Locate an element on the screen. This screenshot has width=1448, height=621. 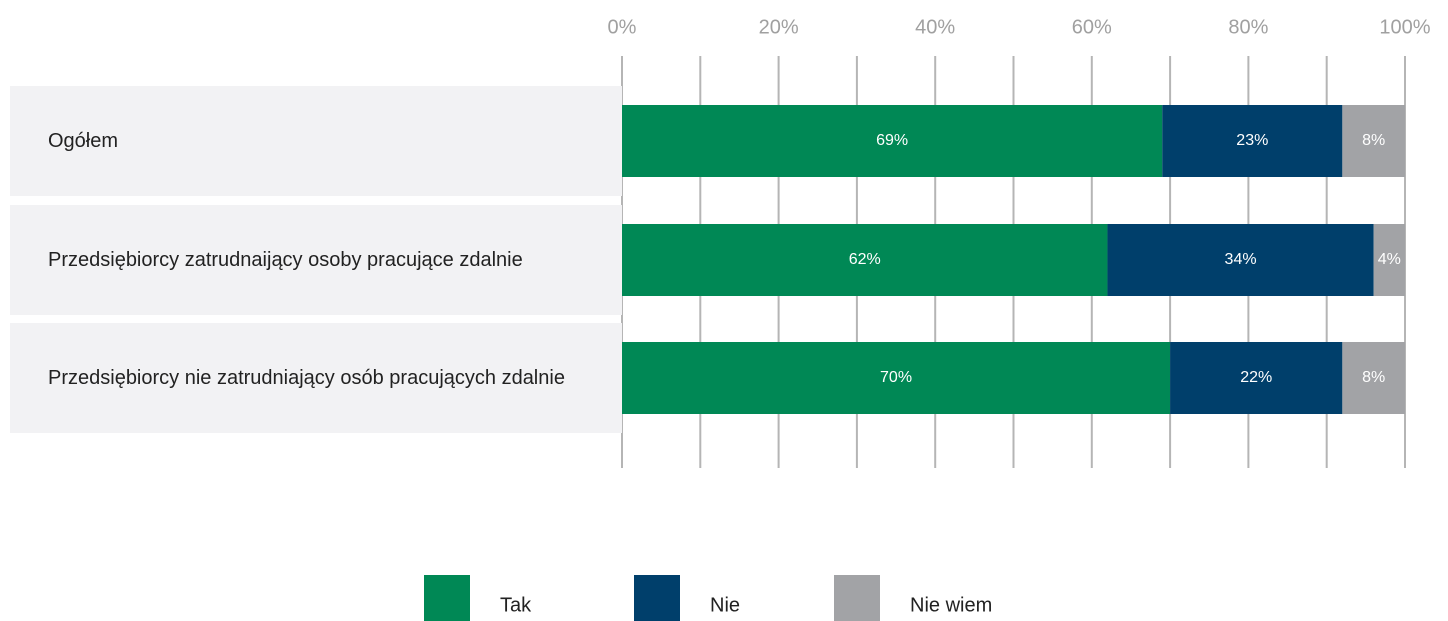
x-tick-label: 0% is located at coordinates (622, 27).